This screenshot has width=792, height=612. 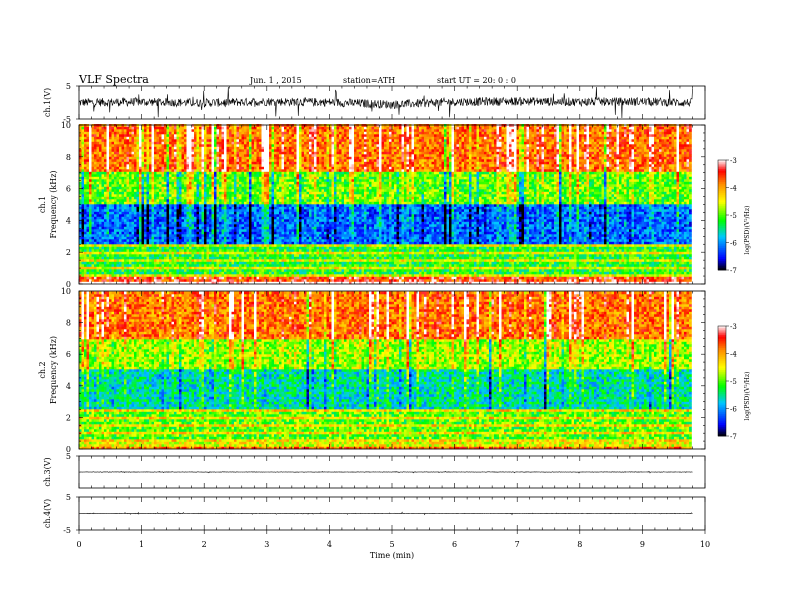 What do you see at coordinates (733, 161) in the screenshot?
I see `ch1-spectrogram-colorbar-tick-label: -3` at bounding box center [733, 161].